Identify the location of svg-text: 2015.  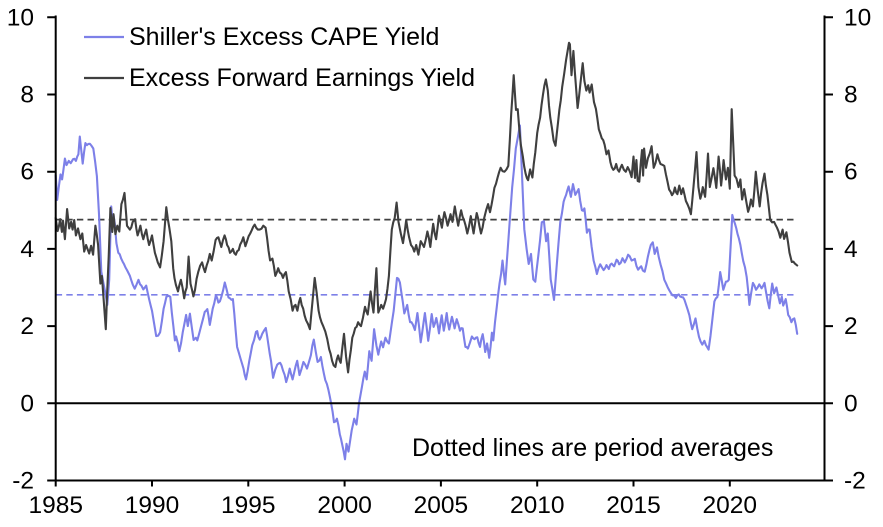
(633, 505).